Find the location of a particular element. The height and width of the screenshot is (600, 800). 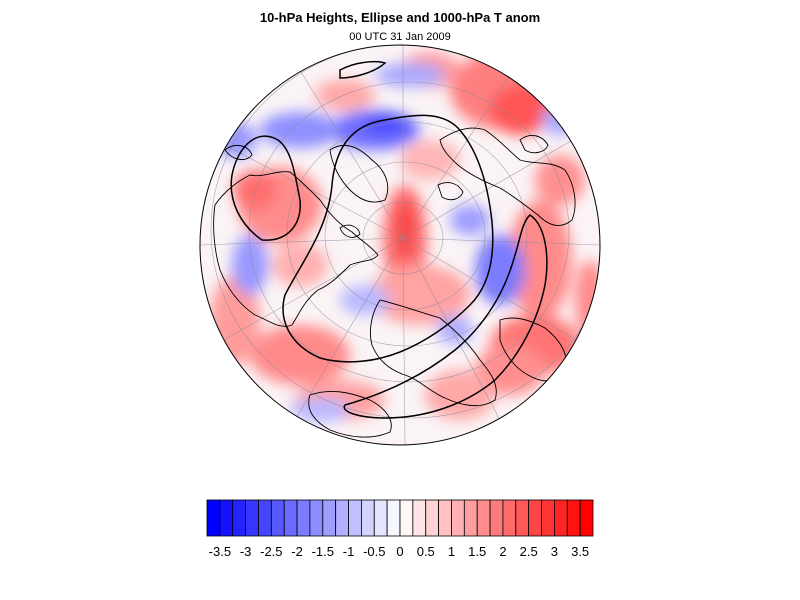

colorbar-boxes is located at coordinates (400, 518).